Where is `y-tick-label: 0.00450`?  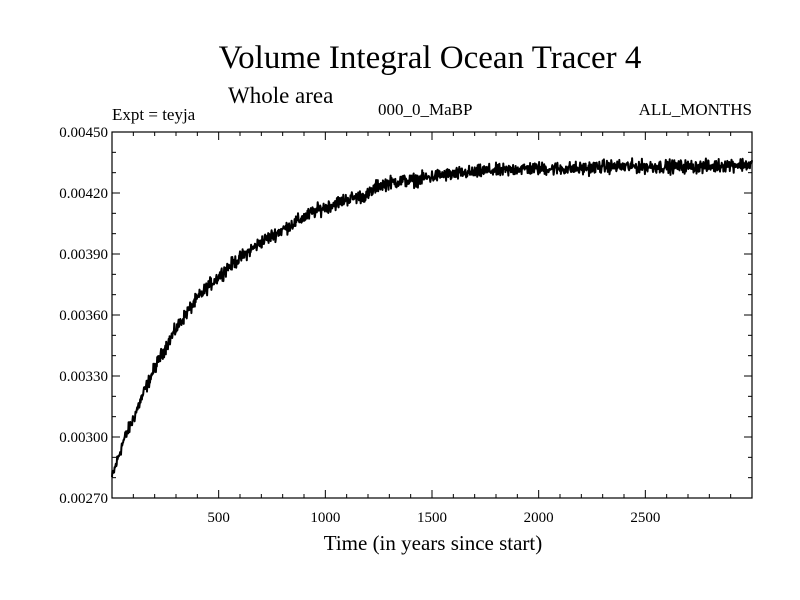 y-tick-label: 0.00450 is located at coordinates (83, 133).